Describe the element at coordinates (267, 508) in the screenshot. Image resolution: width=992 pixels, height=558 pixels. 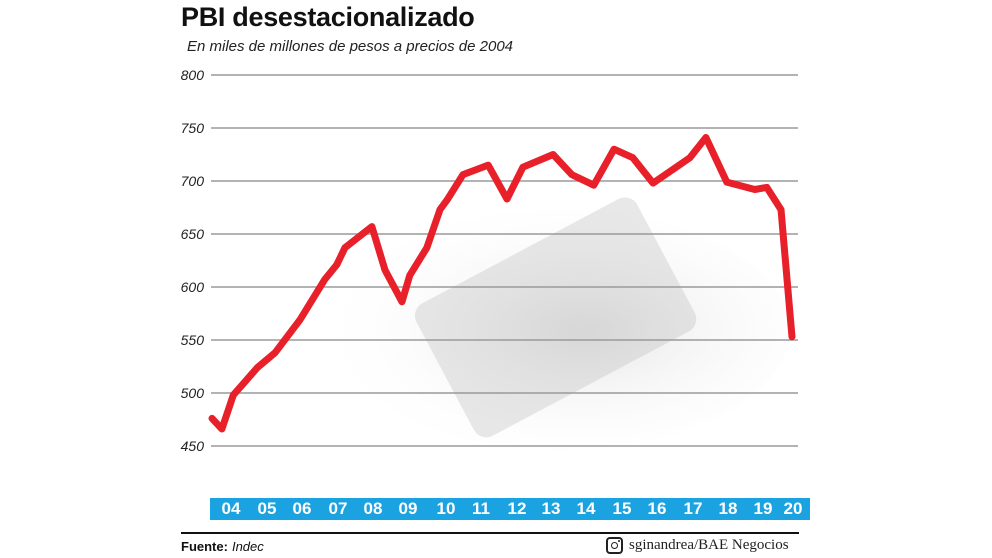
I see `x-tick-label: 05` at that location.